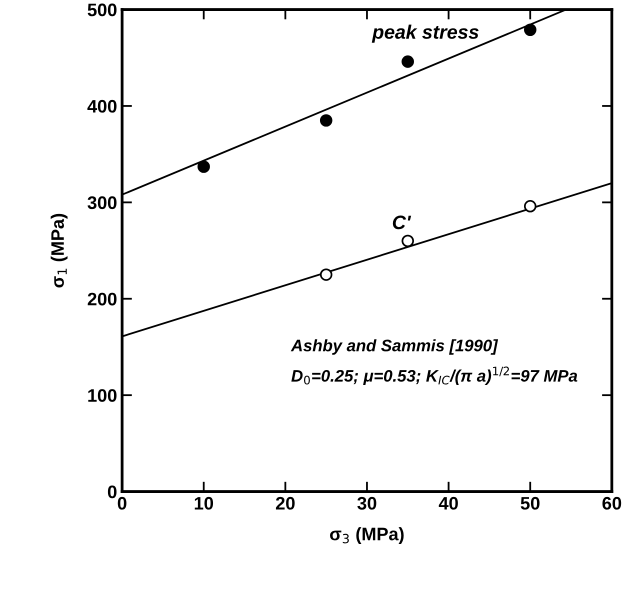 The image size is (636, 598). I want to click on x-tick-label: 0, so click(122, 503).